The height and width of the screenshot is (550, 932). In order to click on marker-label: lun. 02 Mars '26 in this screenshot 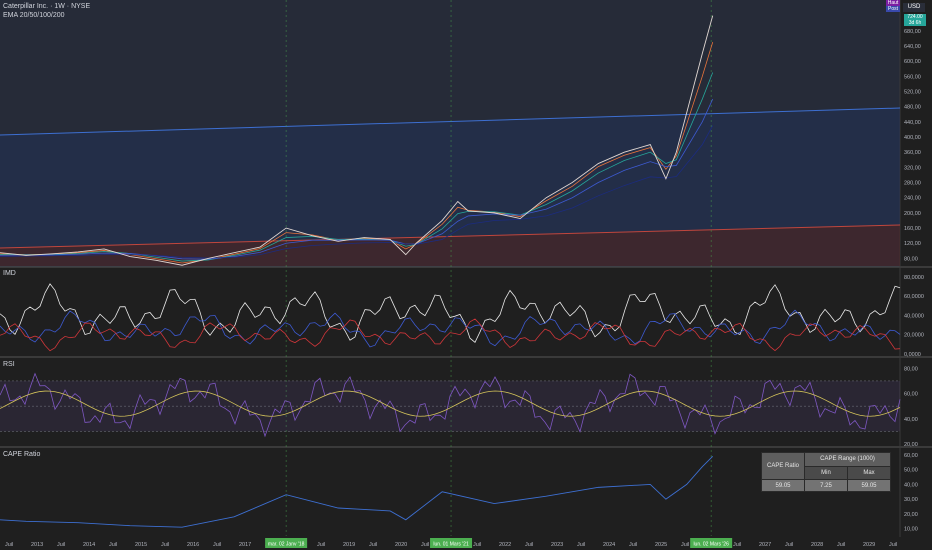, I will do `click(711, 545)`.